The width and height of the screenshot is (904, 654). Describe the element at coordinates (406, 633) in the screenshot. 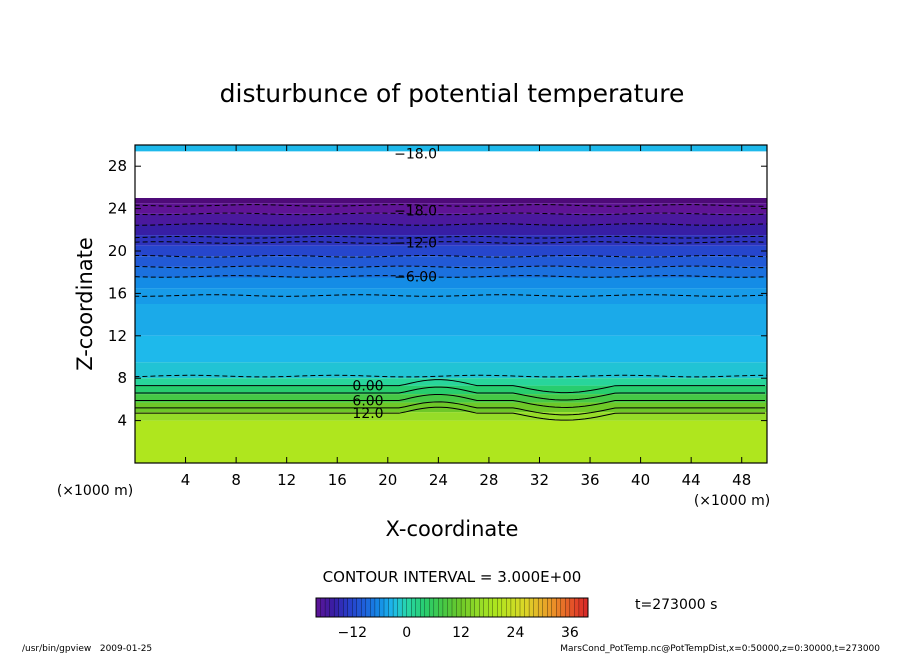

I see `colorbar-tick-label-1: 0` at that location.